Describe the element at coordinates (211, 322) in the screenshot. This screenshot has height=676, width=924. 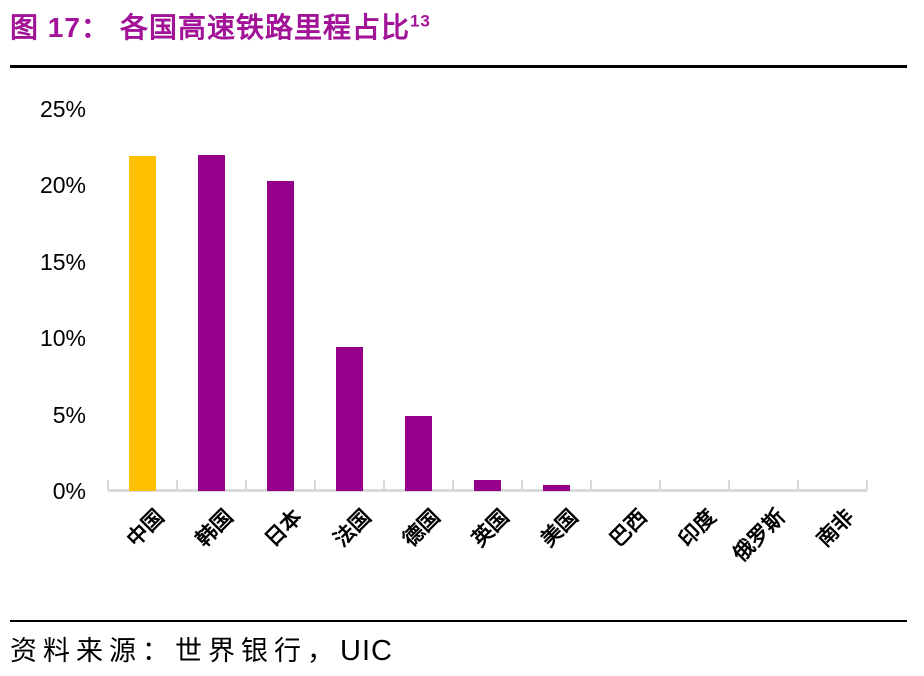
I see `bar-韩国` at that location.